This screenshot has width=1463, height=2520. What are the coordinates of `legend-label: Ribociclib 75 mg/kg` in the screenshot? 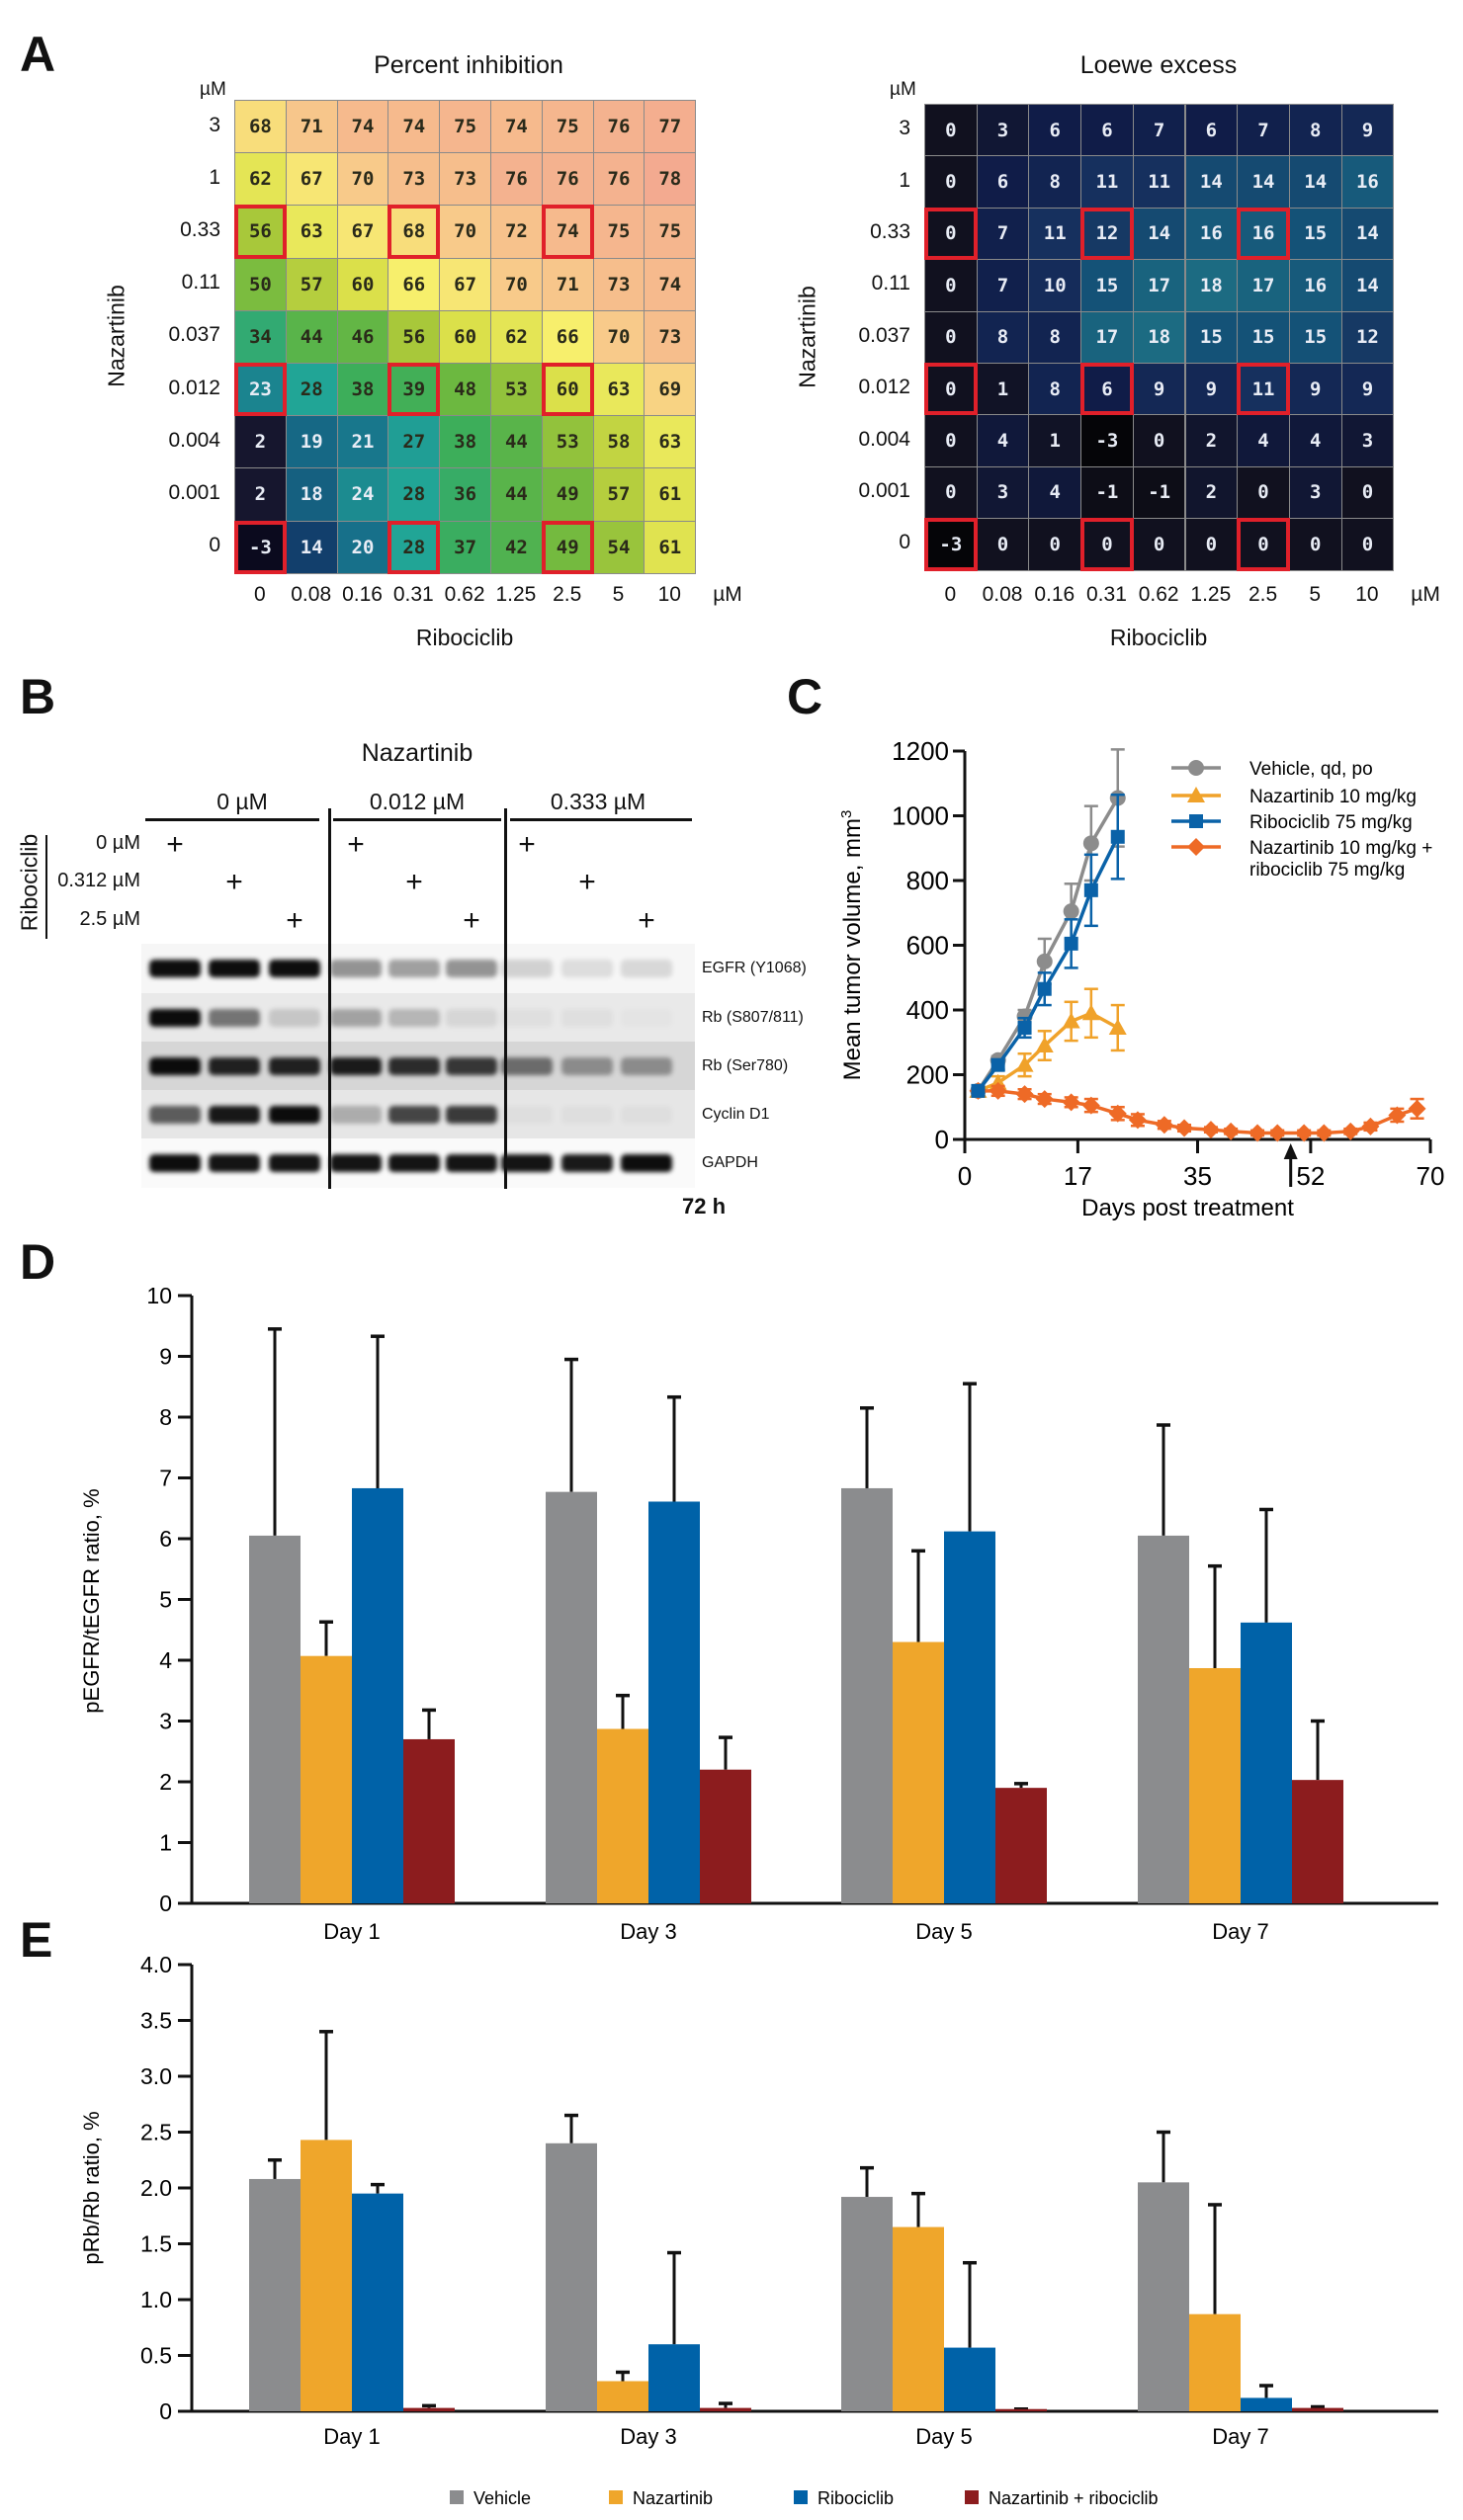 It's located at (1331, 822).